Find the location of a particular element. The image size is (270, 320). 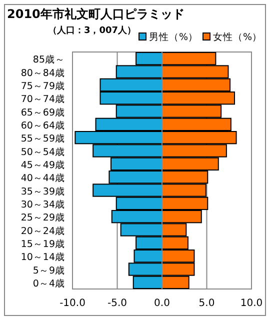

y-tick-label: 20～24歳 is located at coordinates (42, 230).